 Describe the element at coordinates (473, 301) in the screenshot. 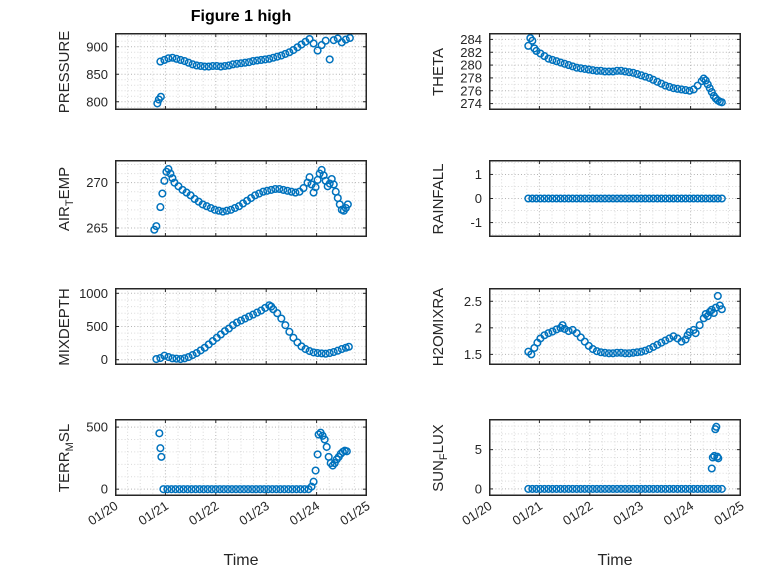

I see `svg-text: 2.5` at that location.